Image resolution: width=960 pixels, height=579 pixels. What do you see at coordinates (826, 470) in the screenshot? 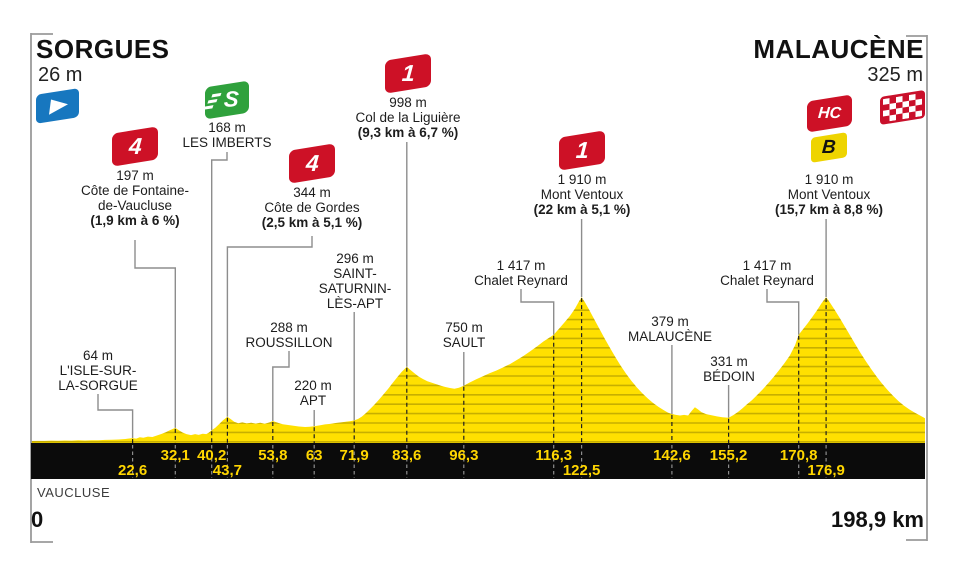
I see `km-marker: 176,9` at bounding box center [826, 470].